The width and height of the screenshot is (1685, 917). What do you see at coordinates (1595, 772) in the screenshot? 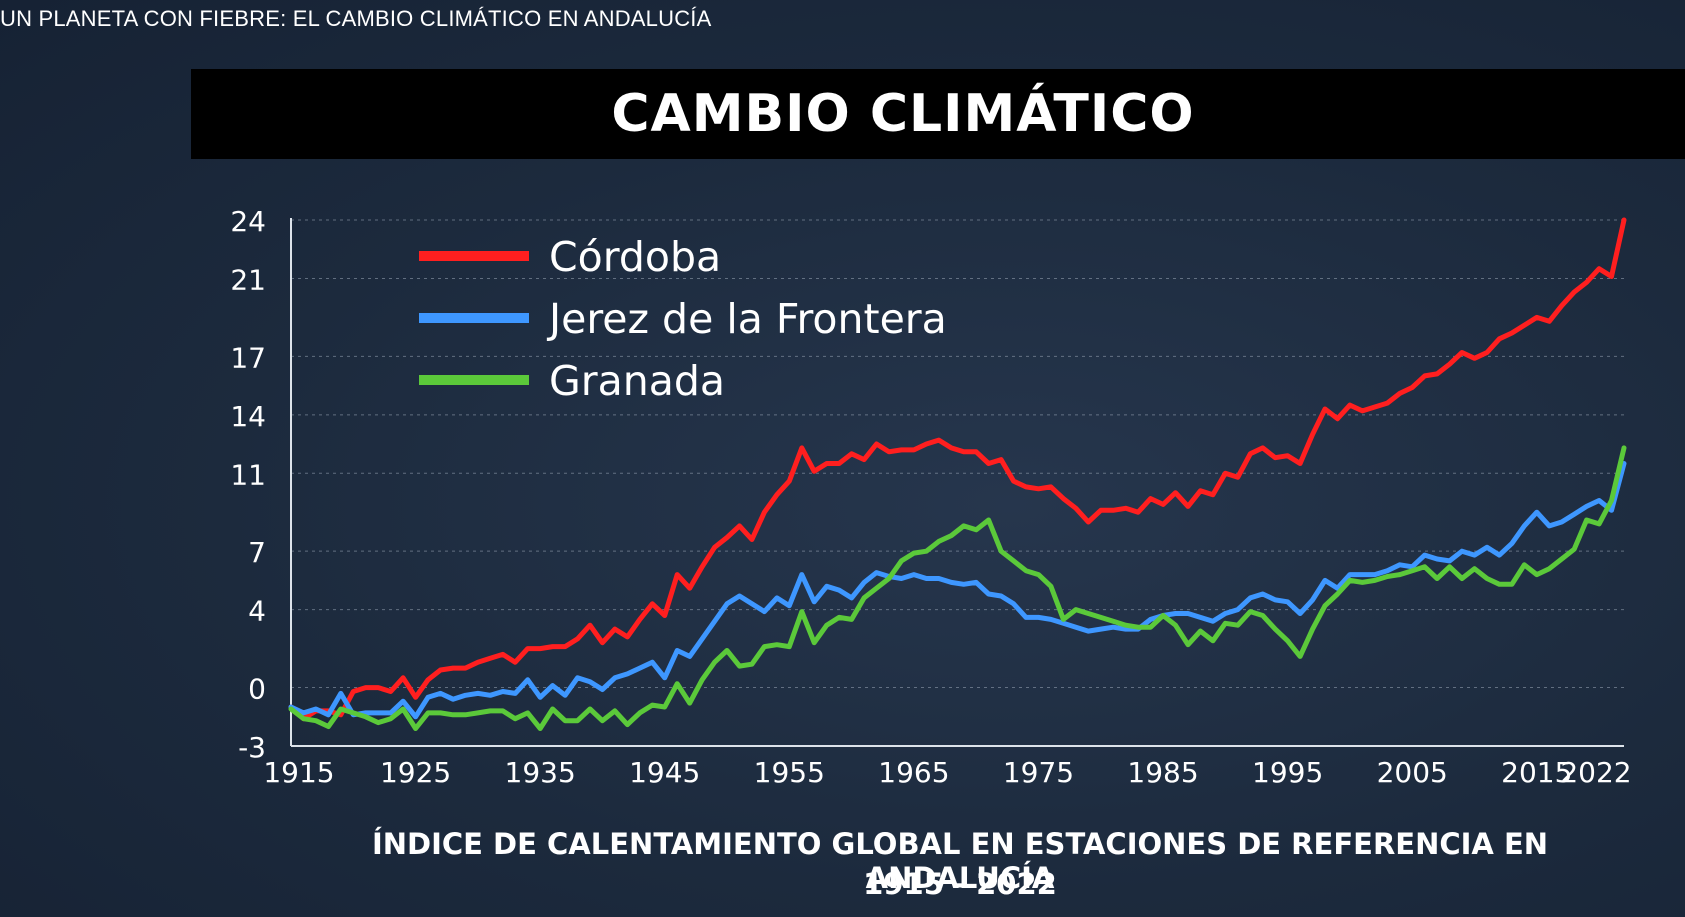
I see `x-tick-label: 2022` at bounding box center [1595, 772].